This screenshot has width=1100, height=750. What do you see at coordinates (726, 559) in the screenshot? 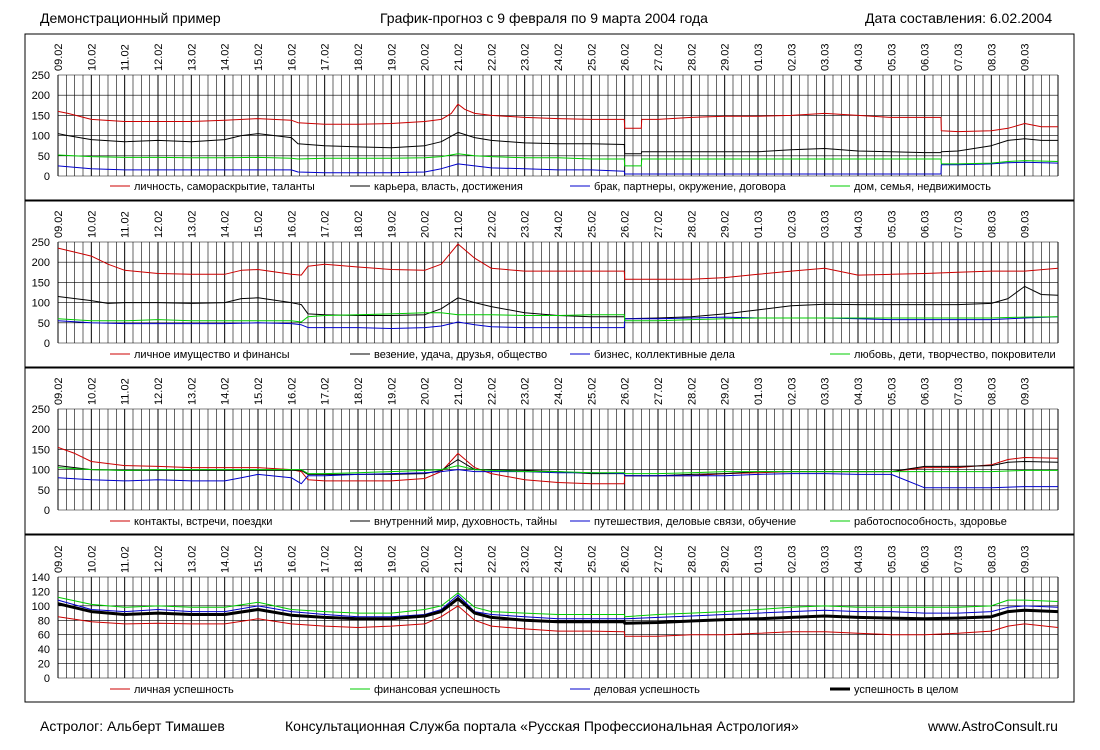
I see `x-date-label: 29.02` at bounding box center [726, 559].